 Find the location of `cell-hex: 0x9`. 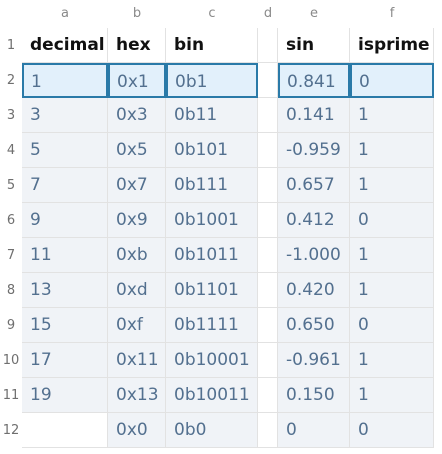

cell-hex: 0x9 is located at coordinates (137, 220).